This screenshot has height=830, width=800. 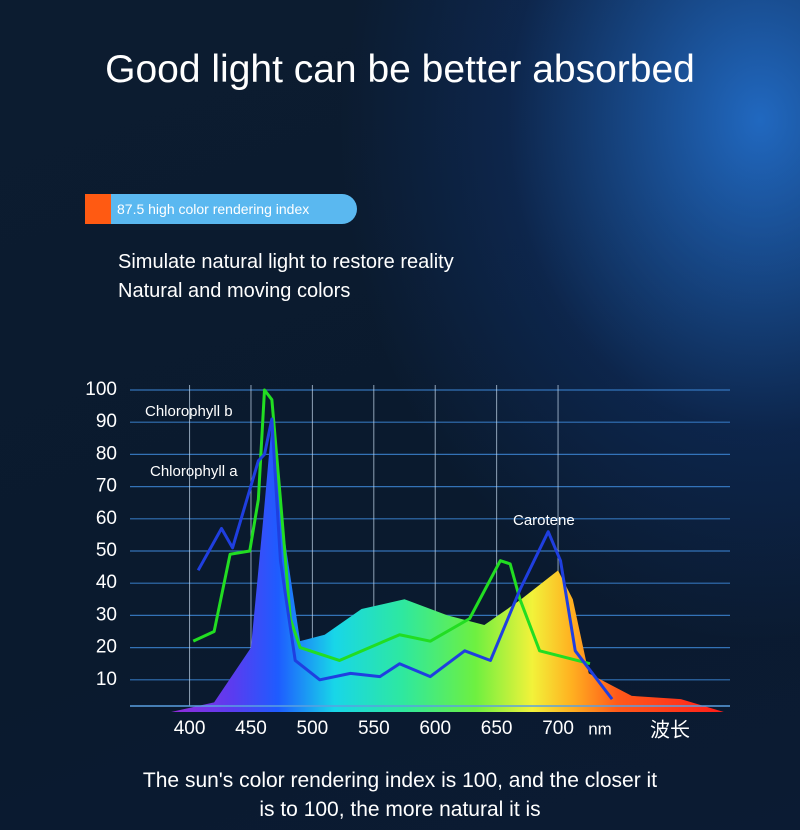 What do you see at coordinates (497, 728) in the screenshot?
I see `x-tick-label: 650` at bounding box center [497, 728].